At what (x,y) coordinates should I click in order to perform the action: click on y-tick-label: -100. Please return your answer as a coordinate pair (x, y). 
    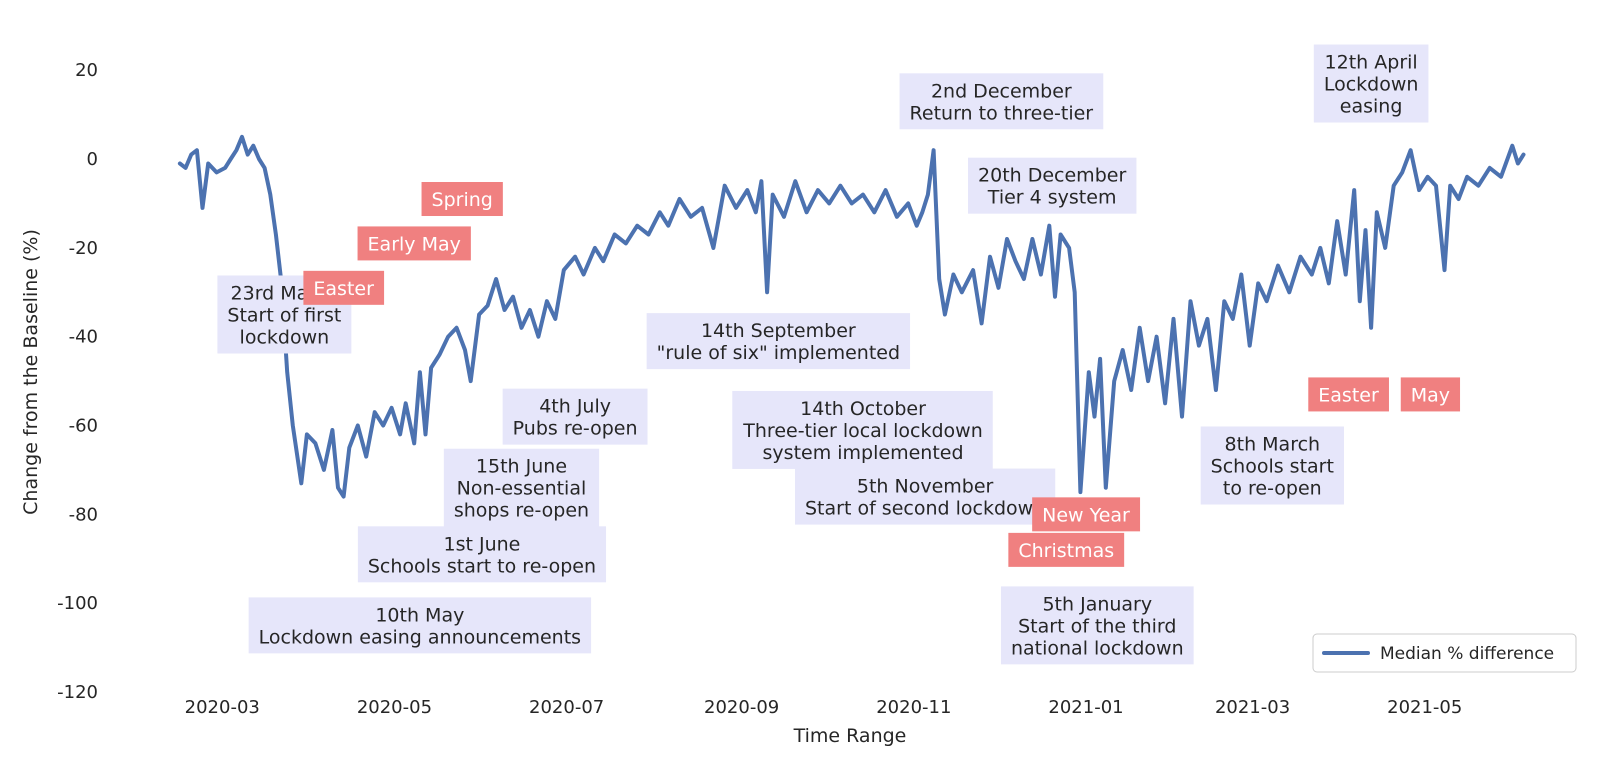
    Looking at the image, I should click on (77, 603).